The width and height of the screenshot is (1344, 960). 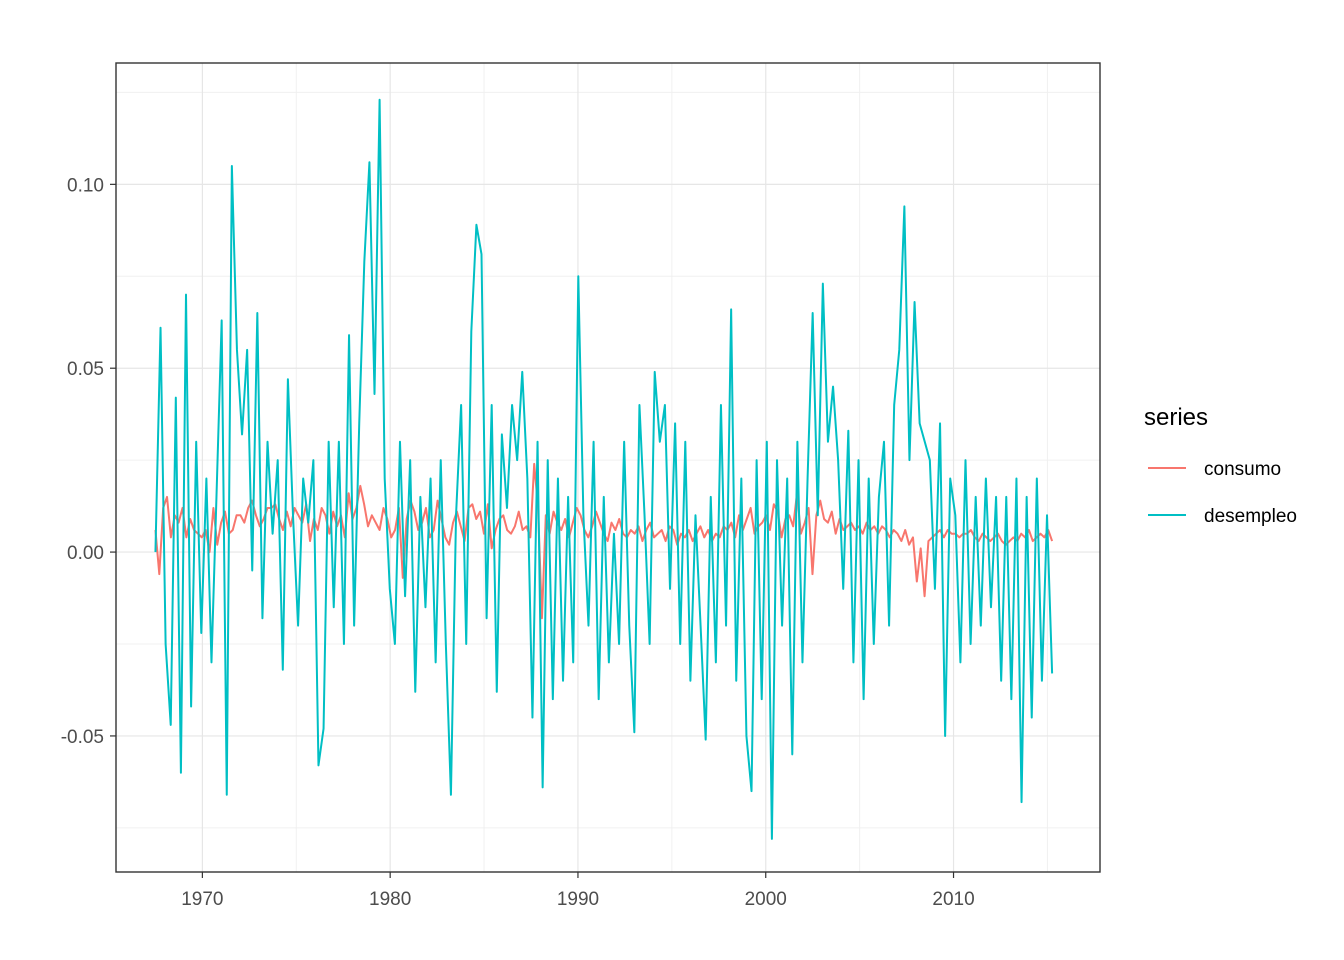 I want to click on x-tick-label: 1970, so click(x=202, y=899).